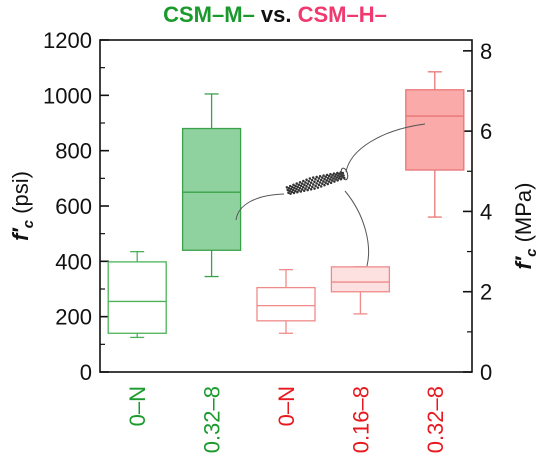 The width and height of the screenshot is (550, 474). What do you see at coordinates (260, 207) in the screenshot?
I see `leader-to-green-box` at bounding box center [260, 207].